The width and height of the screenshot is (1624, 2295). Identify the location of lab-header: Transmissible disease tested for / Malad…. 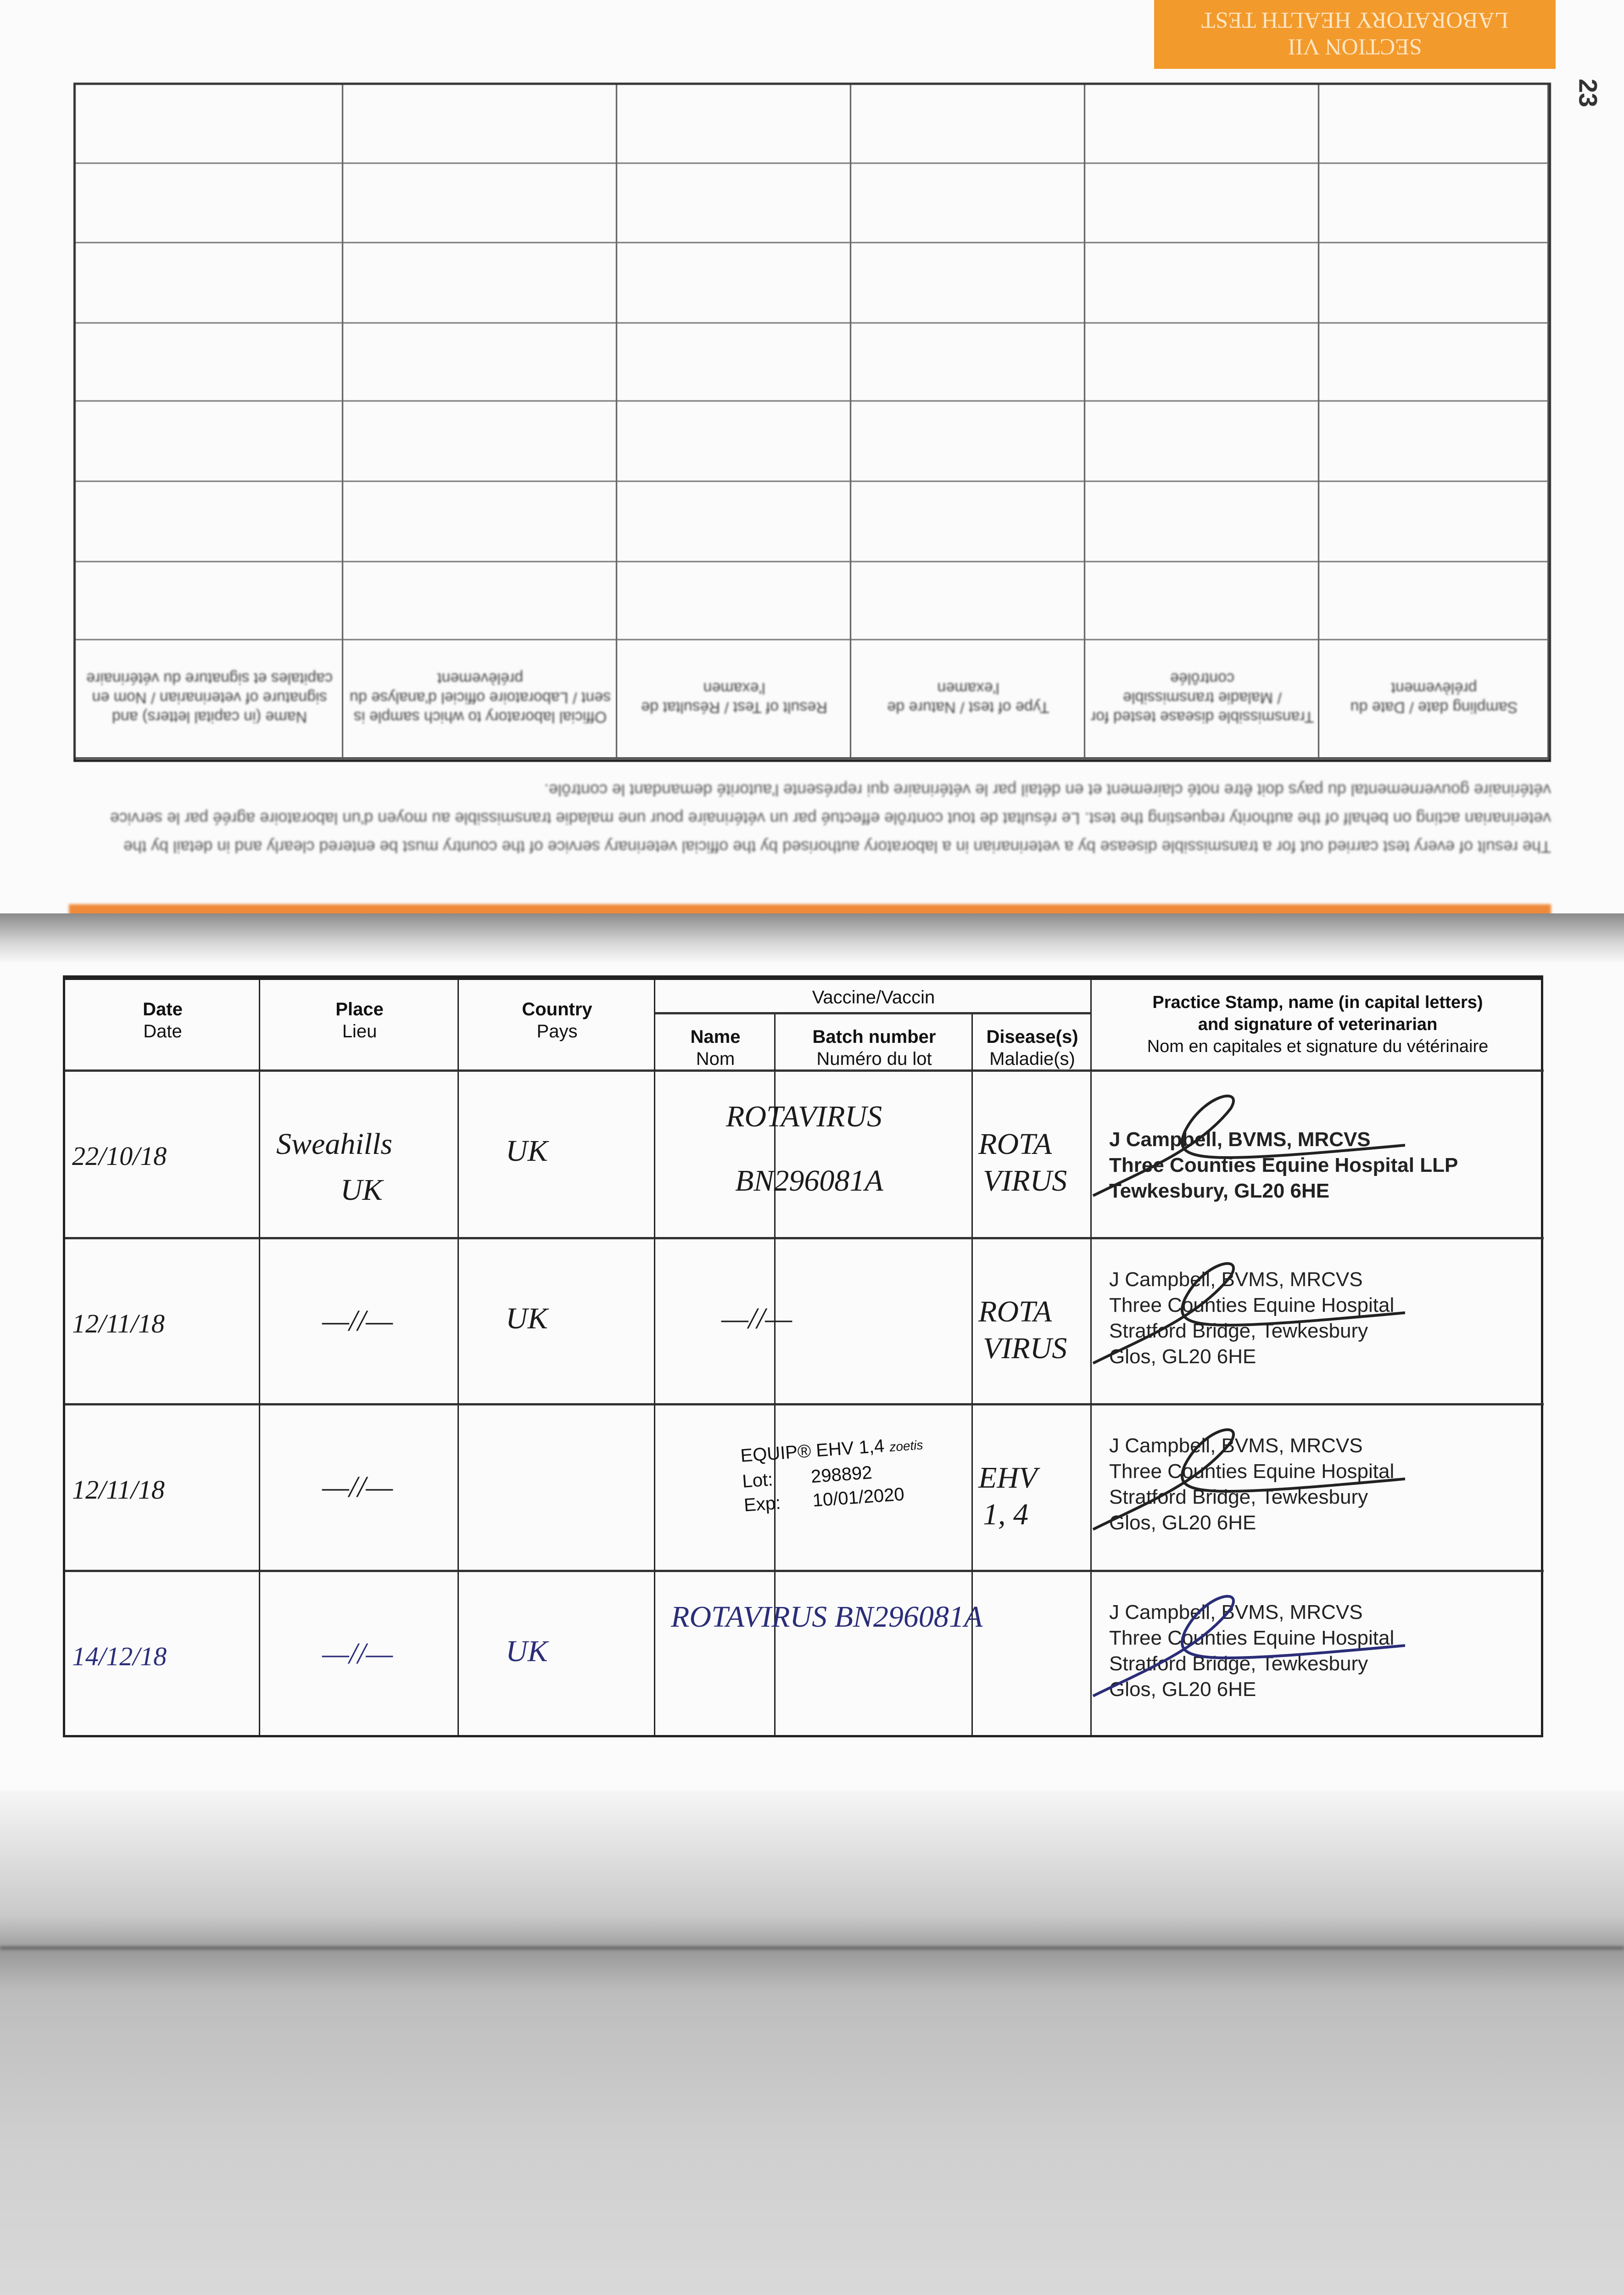
(1202, 698).